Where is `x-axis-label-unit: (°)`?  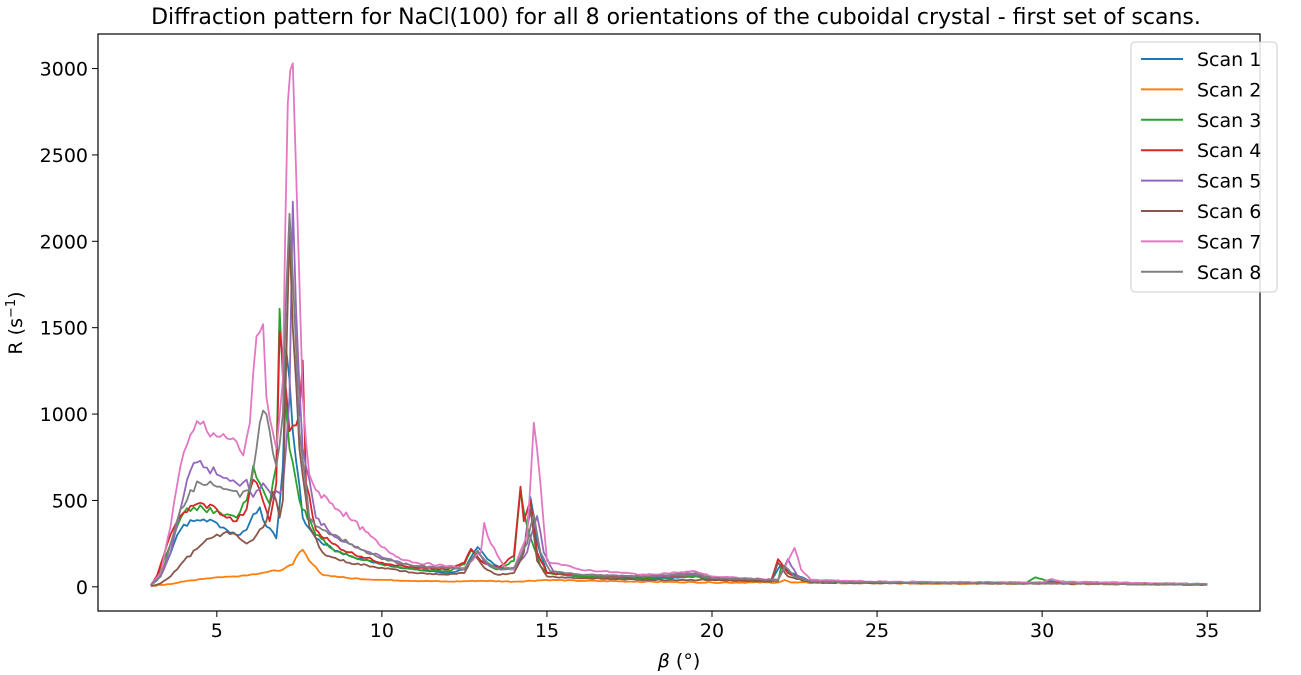
x-axis-label-unit: (°) is located at coordinates (688, 661).